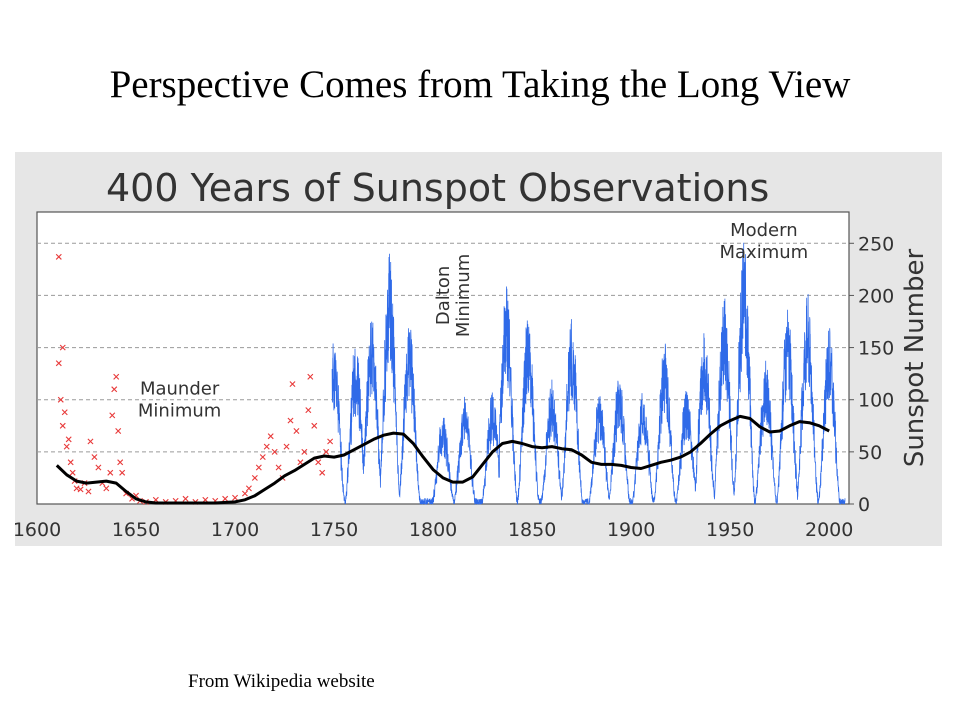  What do you see at coordinates (763, 252) in the screenshot?
I see `annotation-2-line-1: Maximum` at bounding box center [763, 252].